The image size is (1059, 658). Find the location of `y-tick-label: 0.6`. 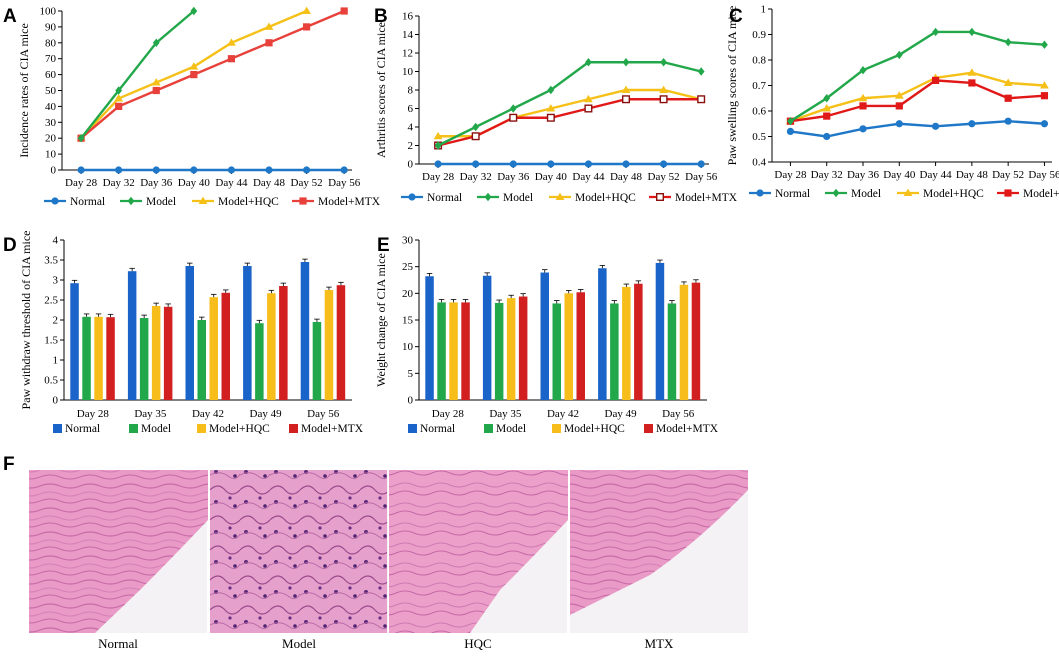

y-tick-label: 0.6 is located at coordinates (759, 112).